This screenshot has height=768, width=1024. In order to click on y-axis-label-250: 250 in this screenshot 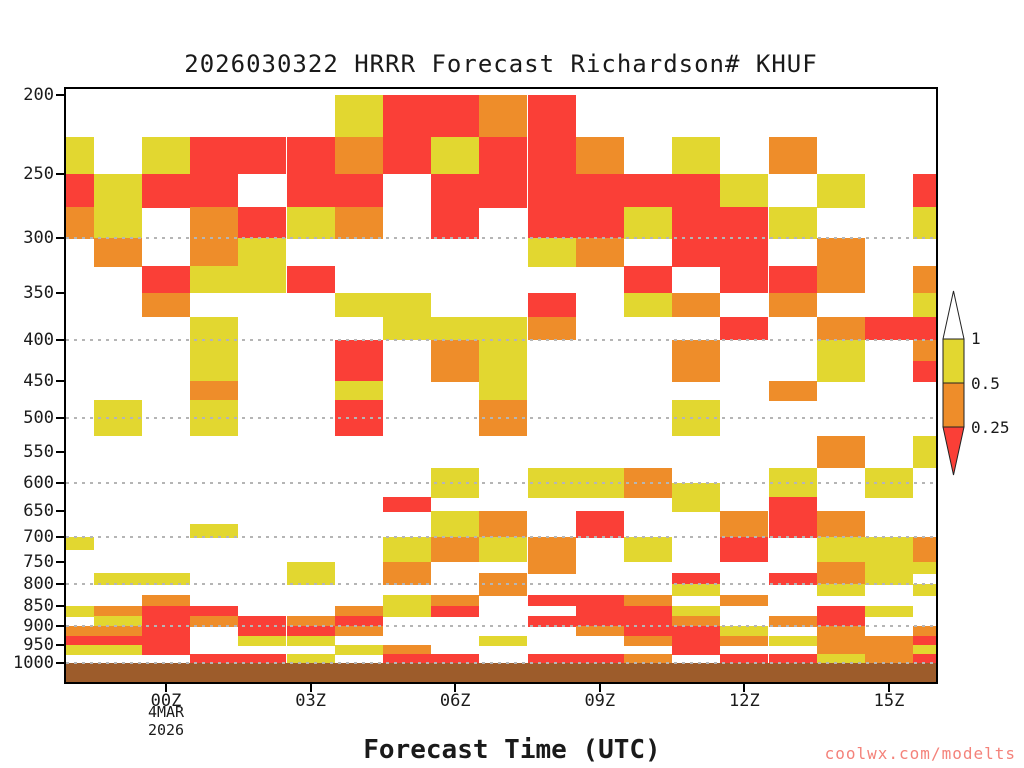, I will do `click(38, 173)`.